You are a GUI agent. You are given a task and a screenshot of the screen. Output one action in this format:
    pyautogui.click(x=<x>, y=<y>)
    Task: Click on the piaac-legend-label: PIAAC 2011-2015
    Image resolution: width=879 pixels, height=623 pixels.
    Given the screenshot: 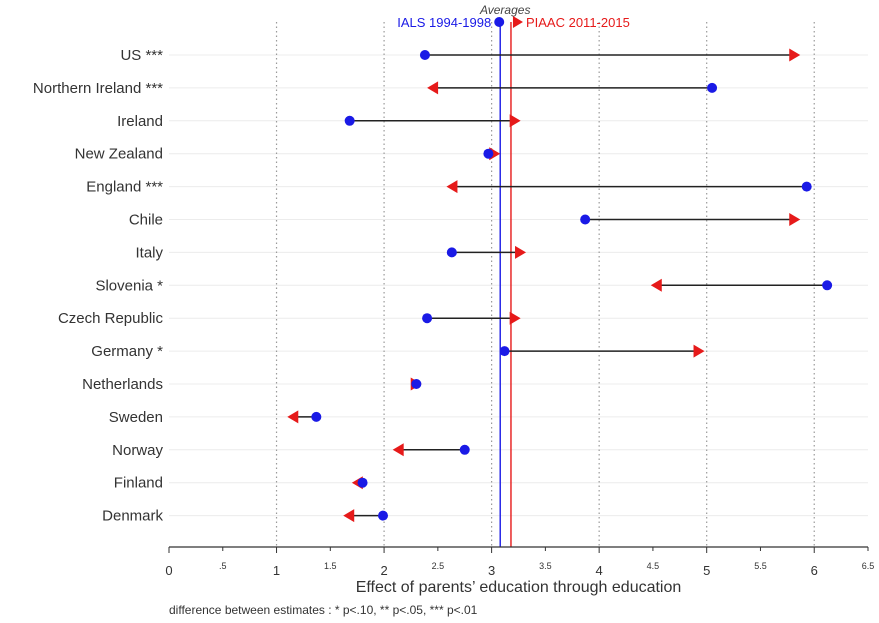 What is the action you would take?
    pyautogui.click(x=578, y=22)
    